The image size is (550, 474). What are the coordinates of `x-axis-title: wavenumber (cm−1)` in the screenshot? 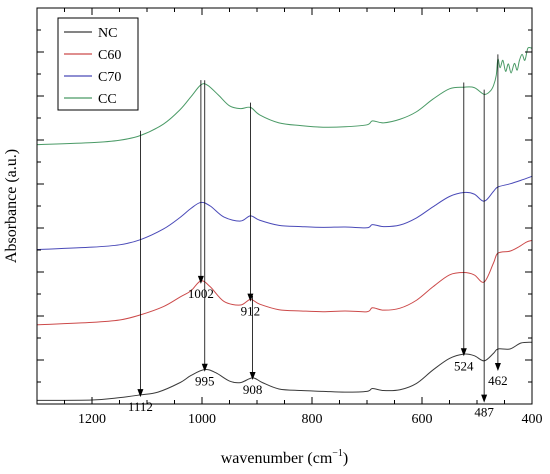 It's located at (284, 457).